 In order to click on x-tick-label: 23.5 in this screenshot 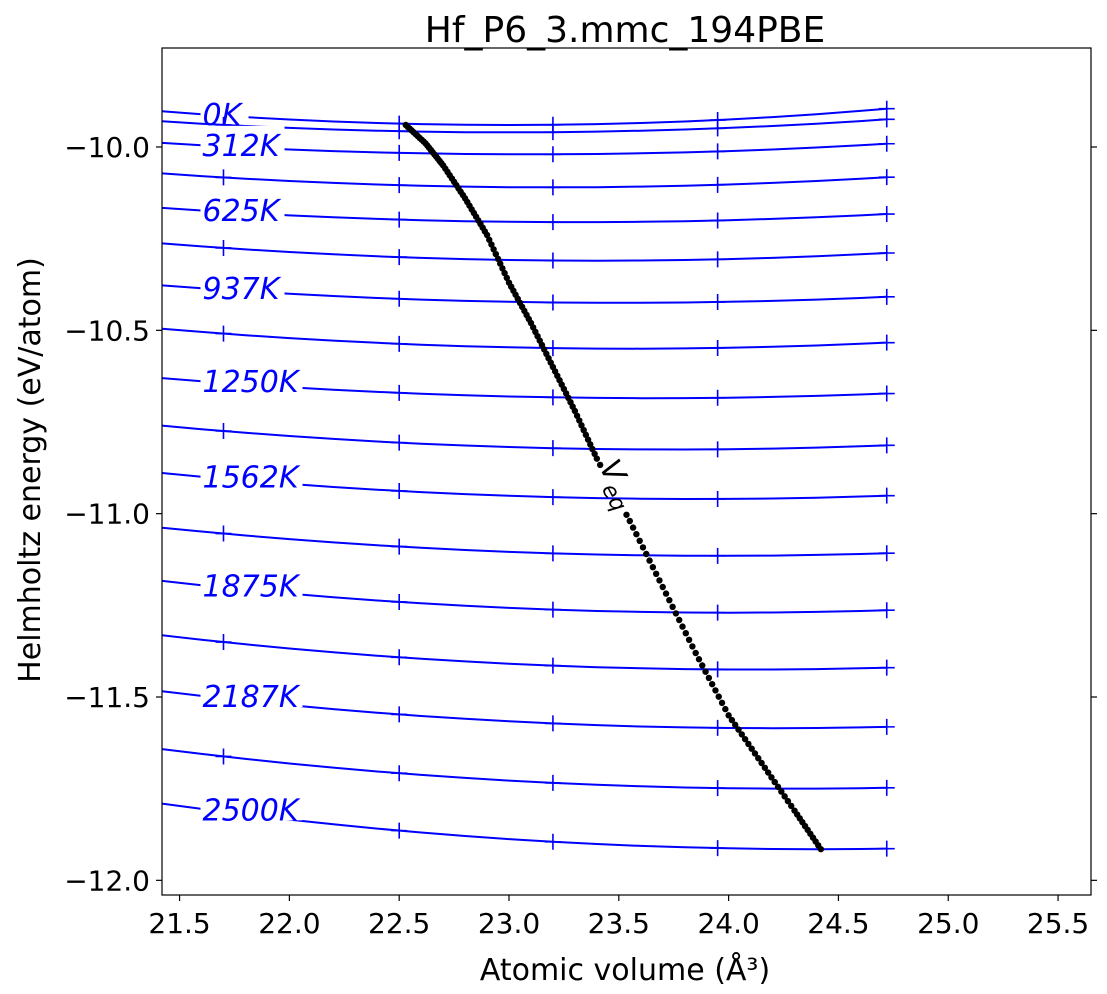, I will do `click(619, 923)`.